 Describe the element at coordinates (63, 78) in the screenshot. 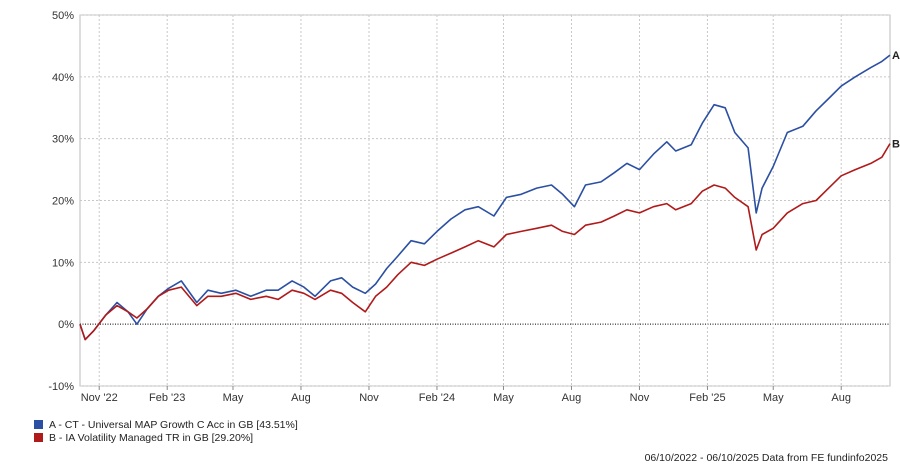

I see `y-tick-label: 40%` at that location.